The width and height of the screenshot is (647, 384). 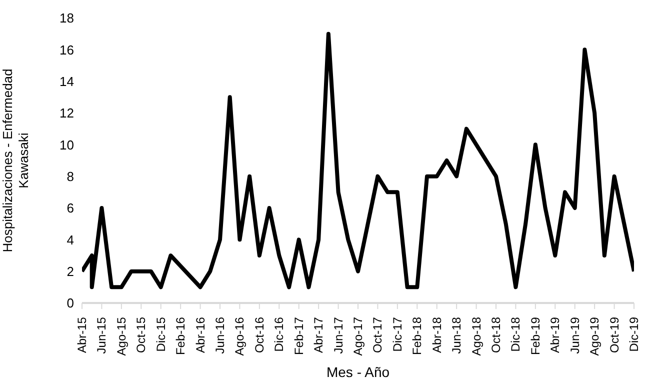 I want to click on x-tick-label: Abr-15, so click(x=82, y=335).